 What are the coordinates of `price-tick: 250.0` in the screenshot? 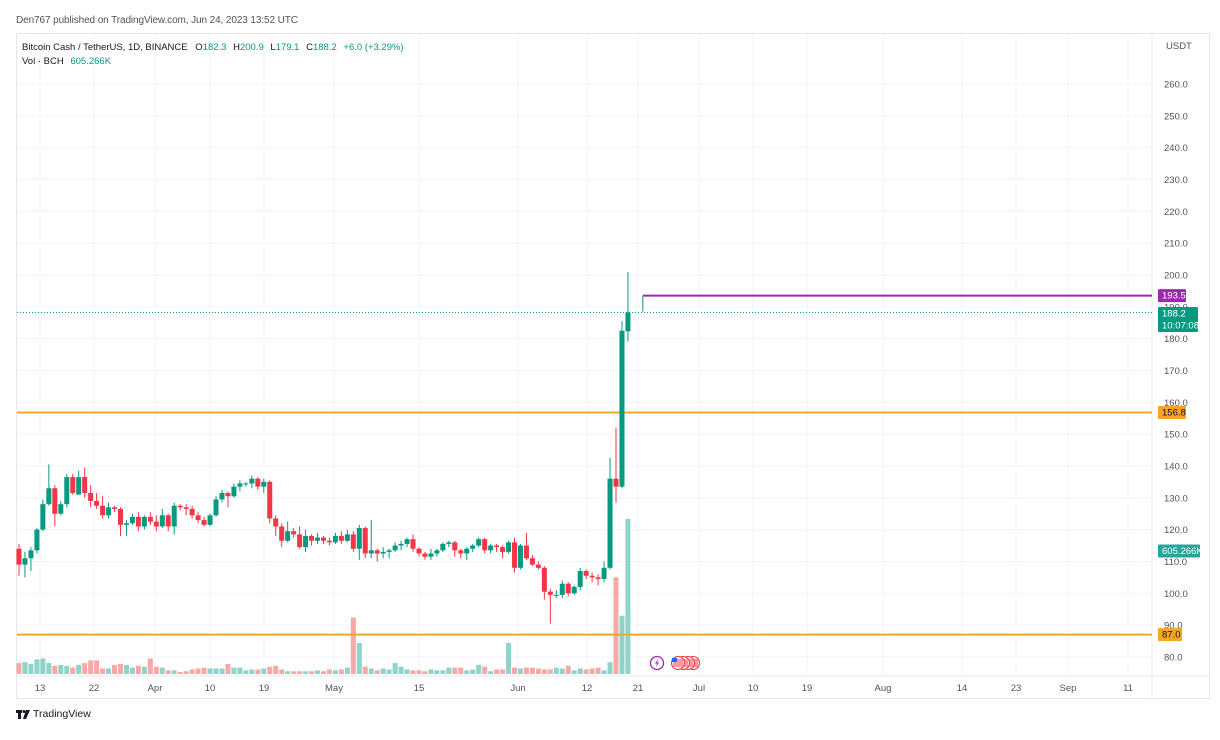 It's located at (1176, 116).